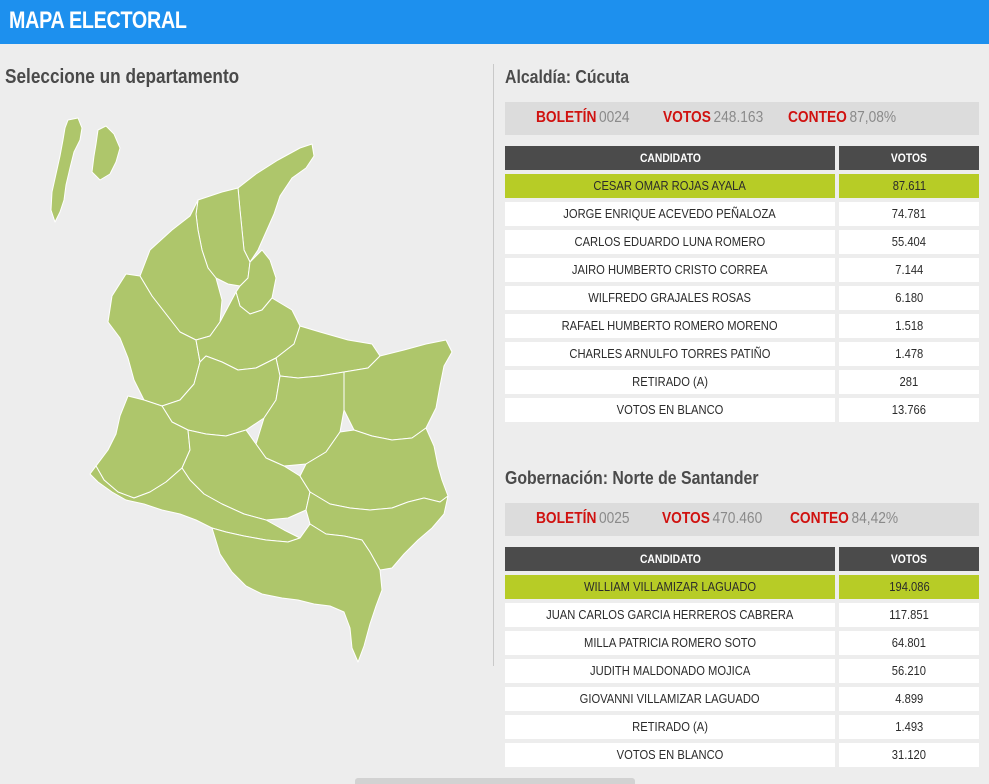 This screenshot has width=989, height=784. I want to click on table-row: WILLIAM VILLAMIZAR LAGUADO 194.086, so click(742, 589).